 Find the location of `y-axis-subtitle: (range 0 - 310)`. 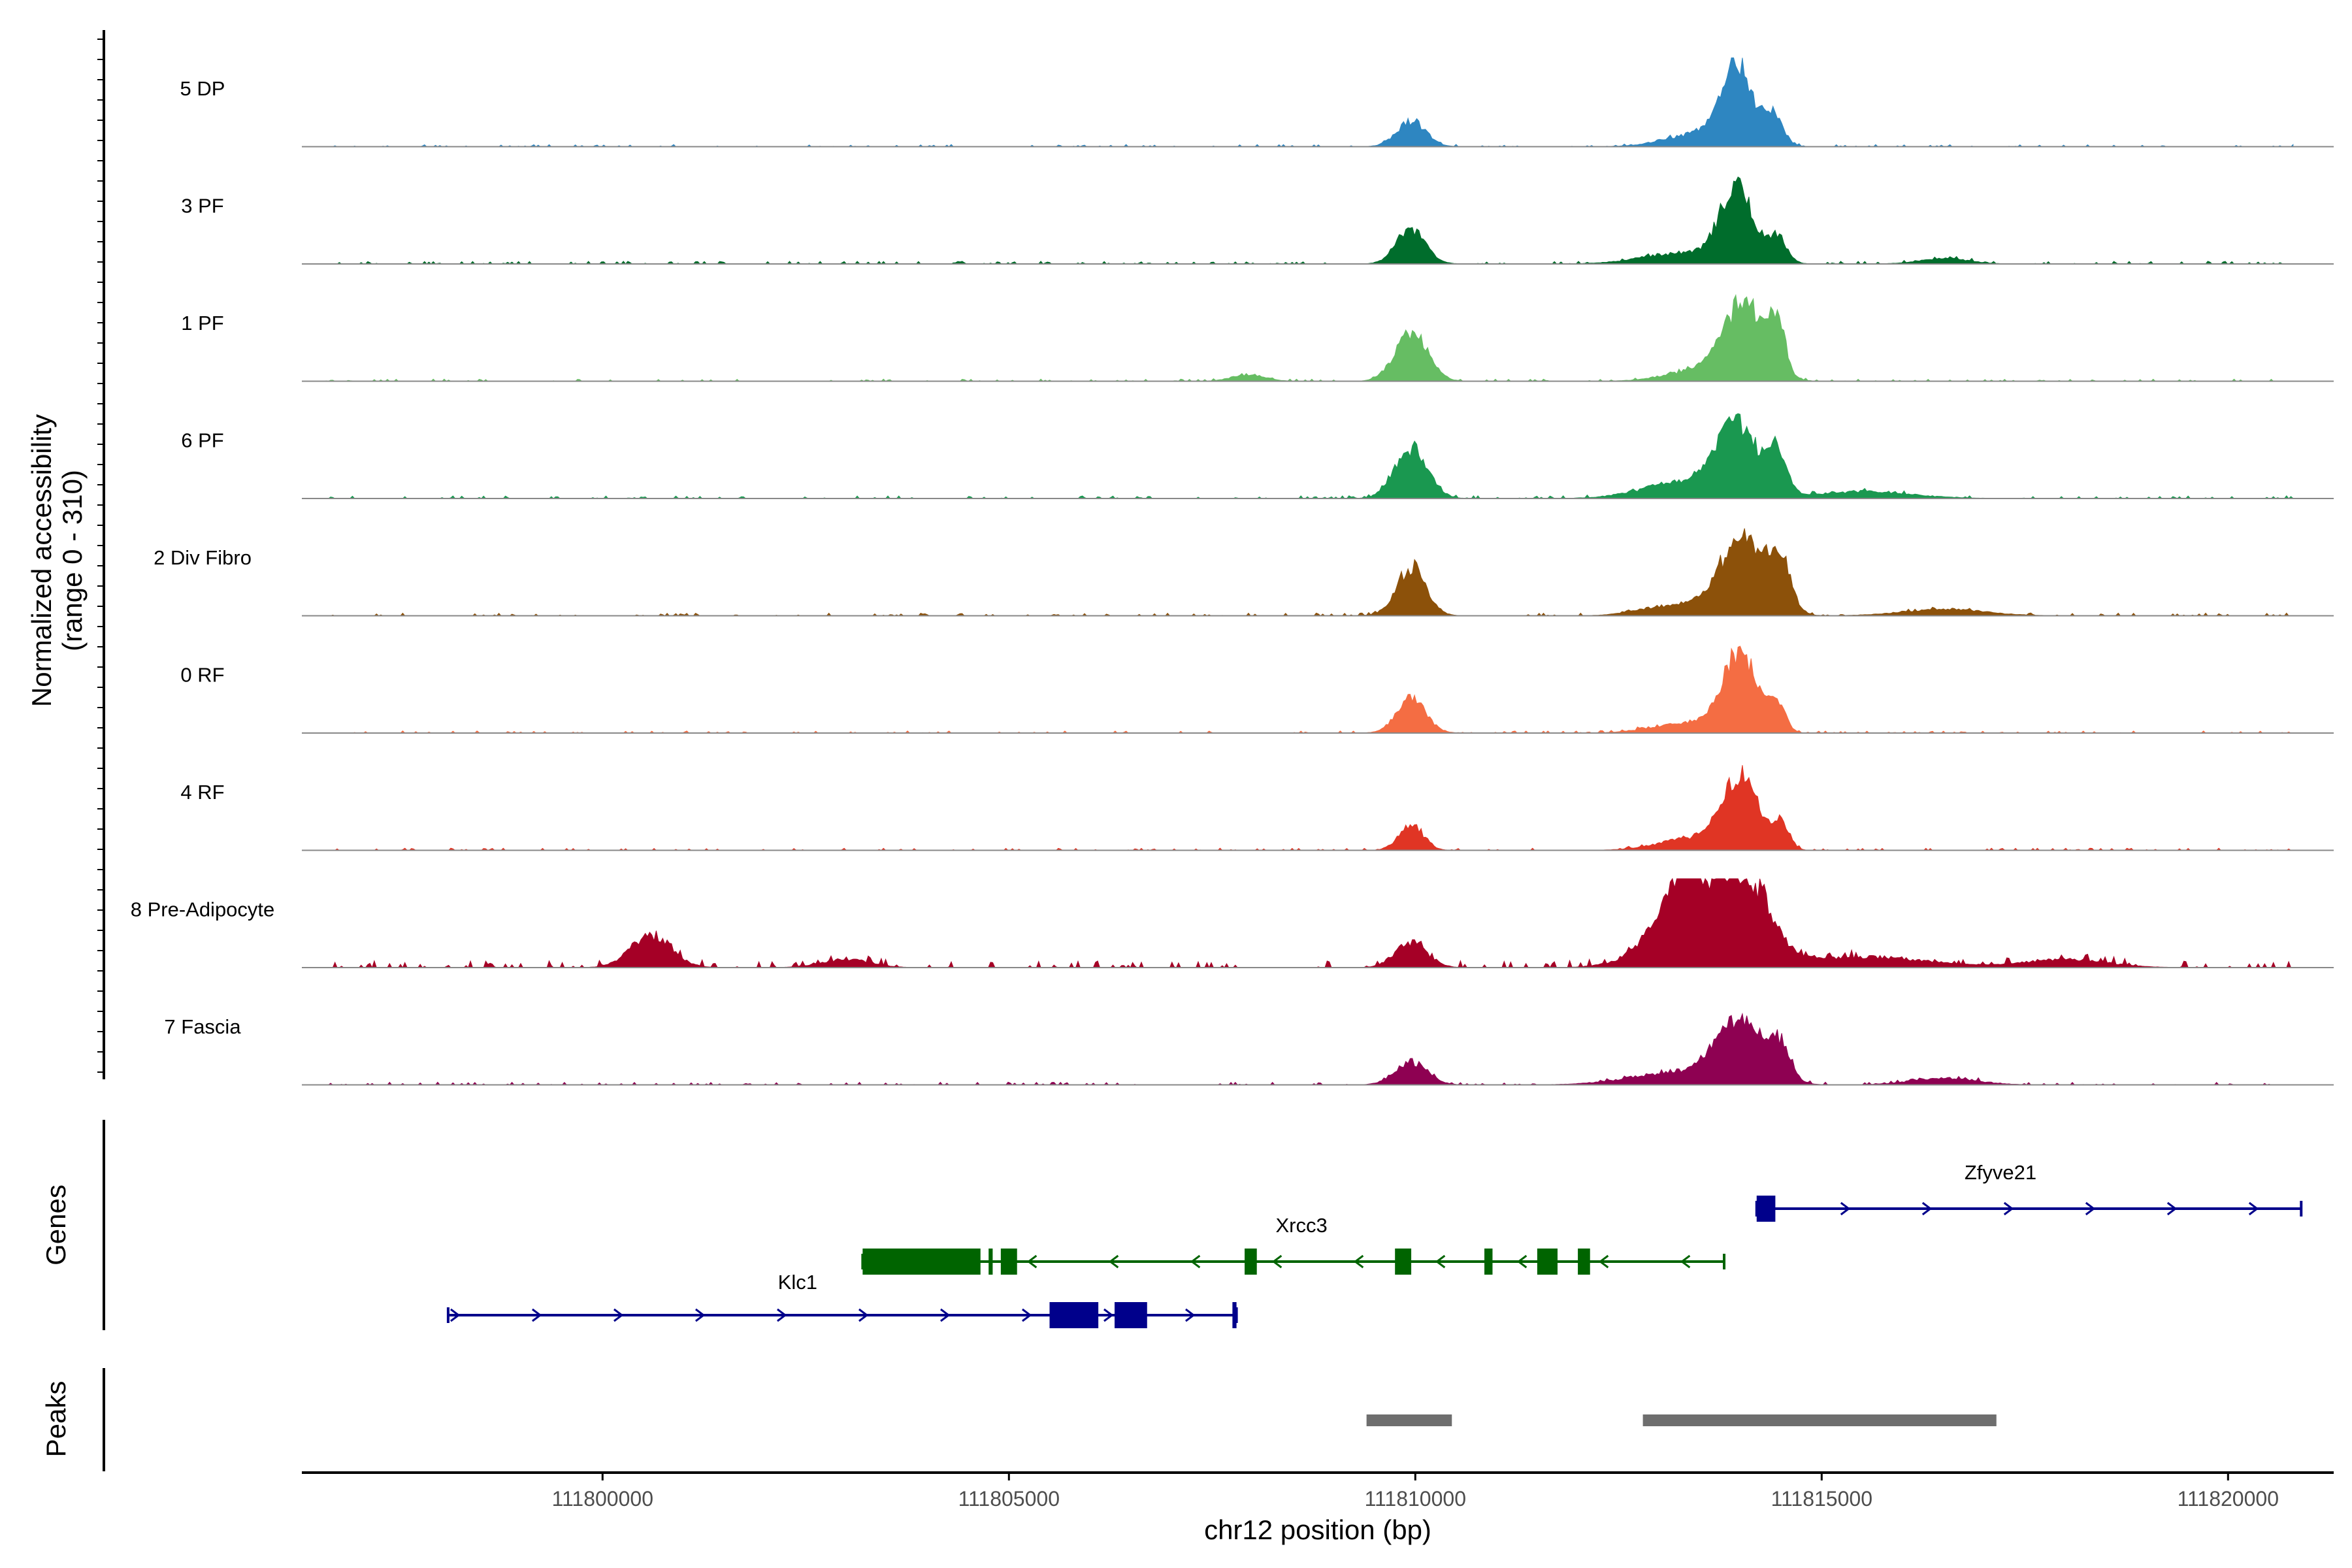

y-axis-subtitle: (range 0 - 310) is located at coordinates (72, 560).